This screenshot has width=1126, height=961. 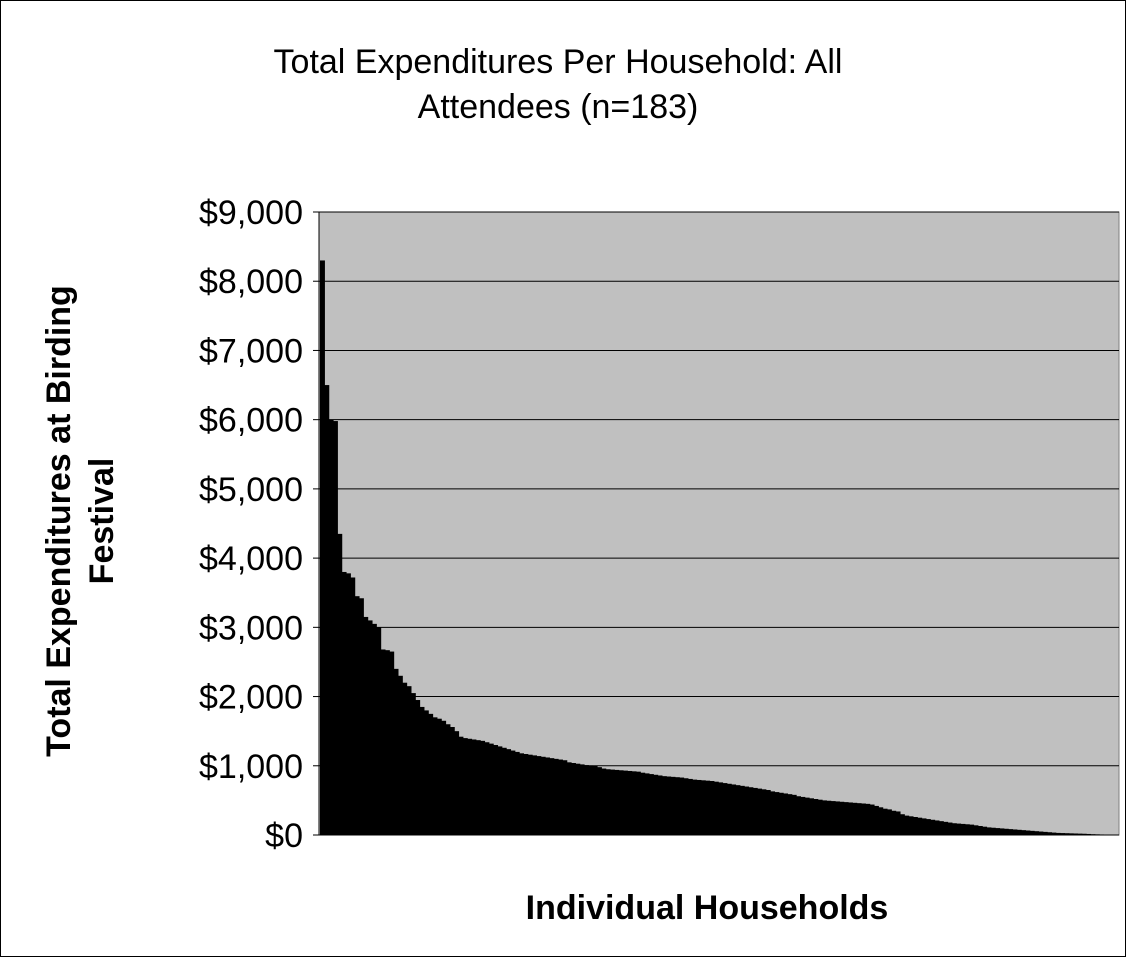 What do you see at coordinates (251, 351) in the screenshot?
I see `y-tick-label: $7,000` at bounding box center [251, 351].